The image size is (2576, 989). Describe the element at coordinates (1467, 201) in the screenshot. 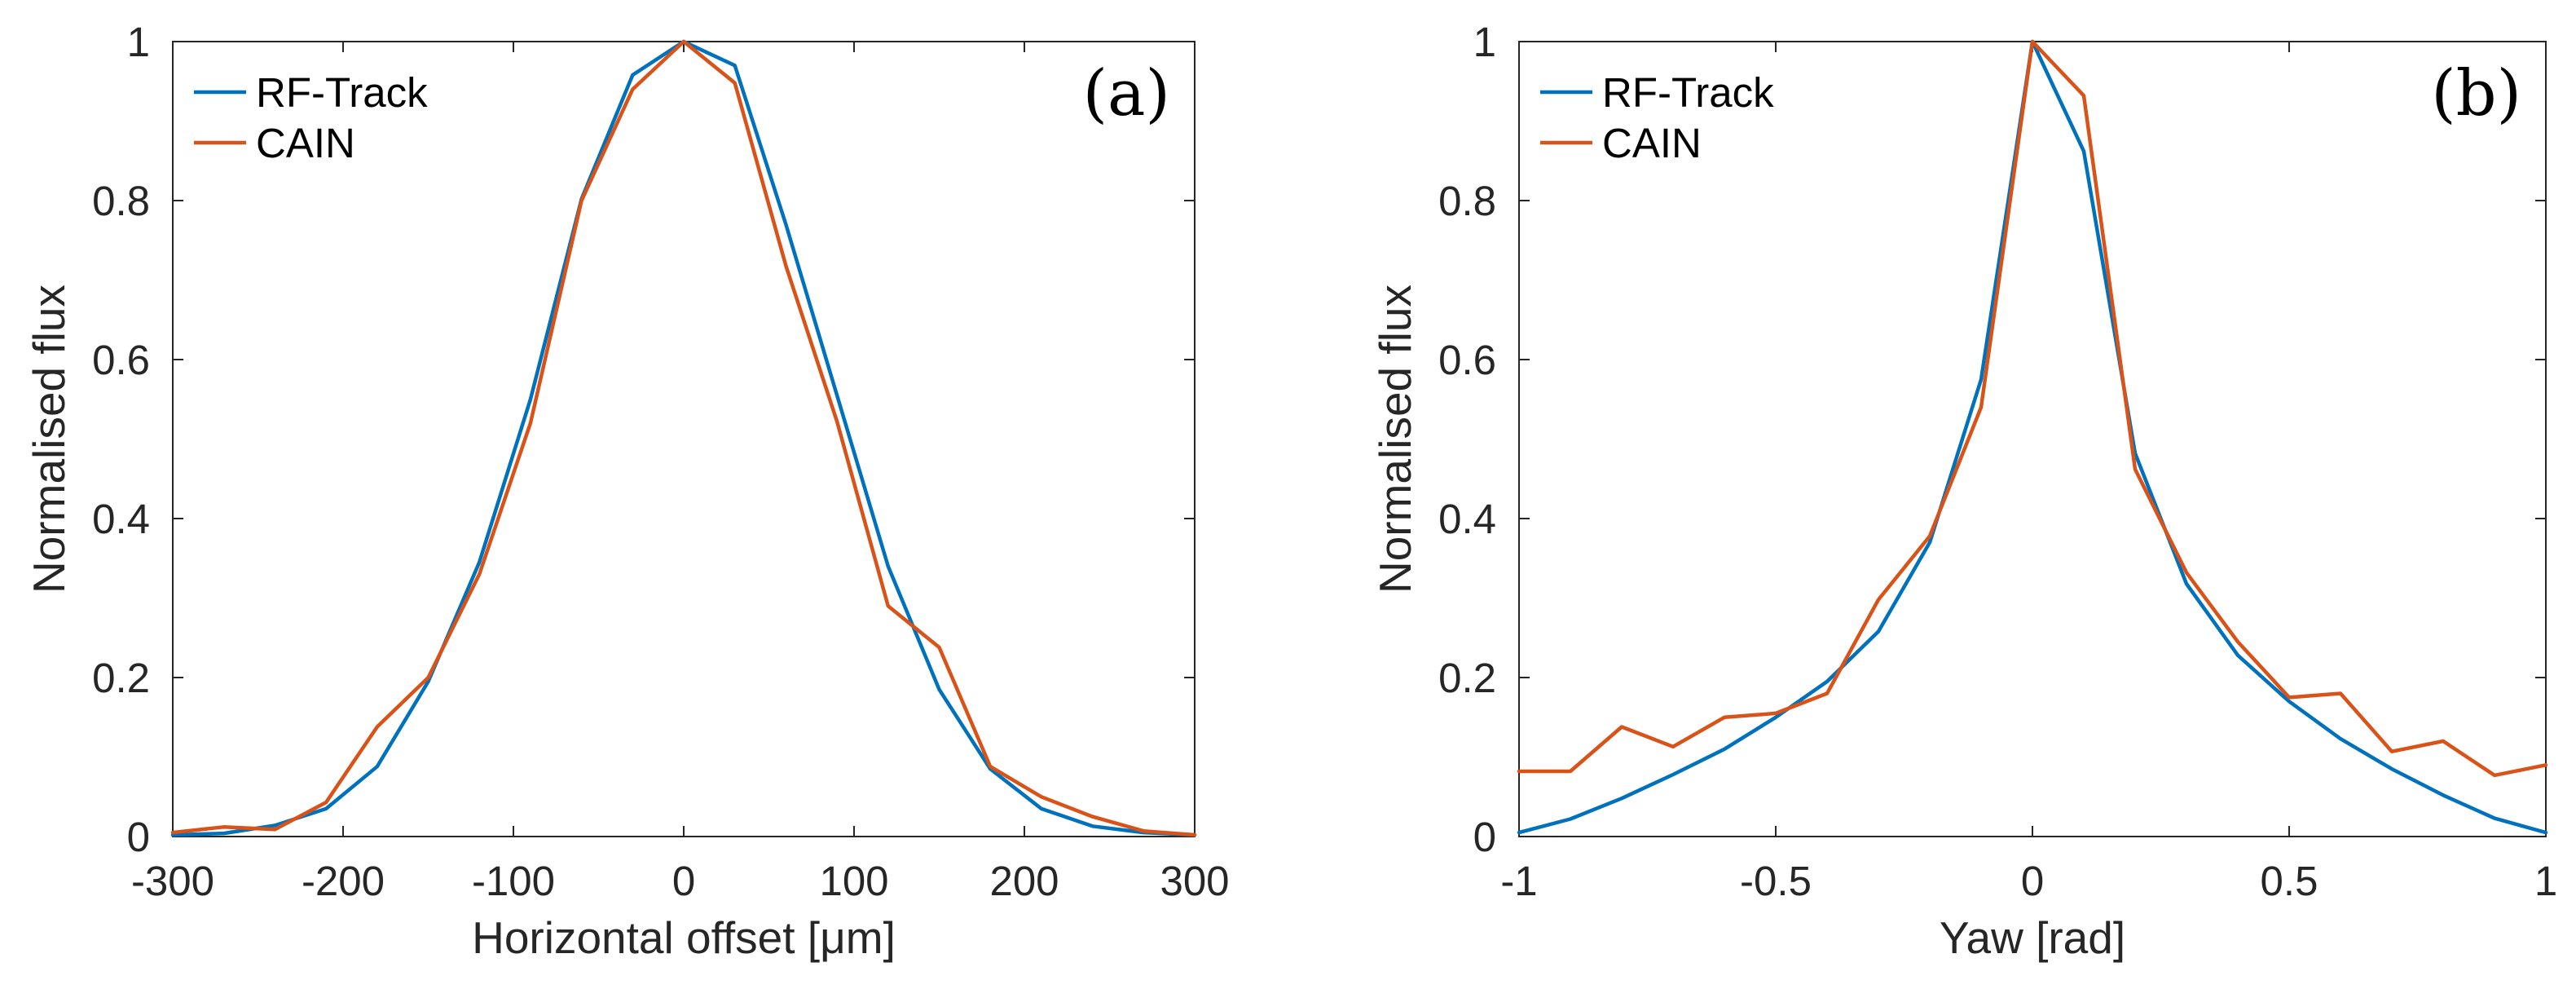

I see `panel-b-y-tick-label: 0.8` at that location.